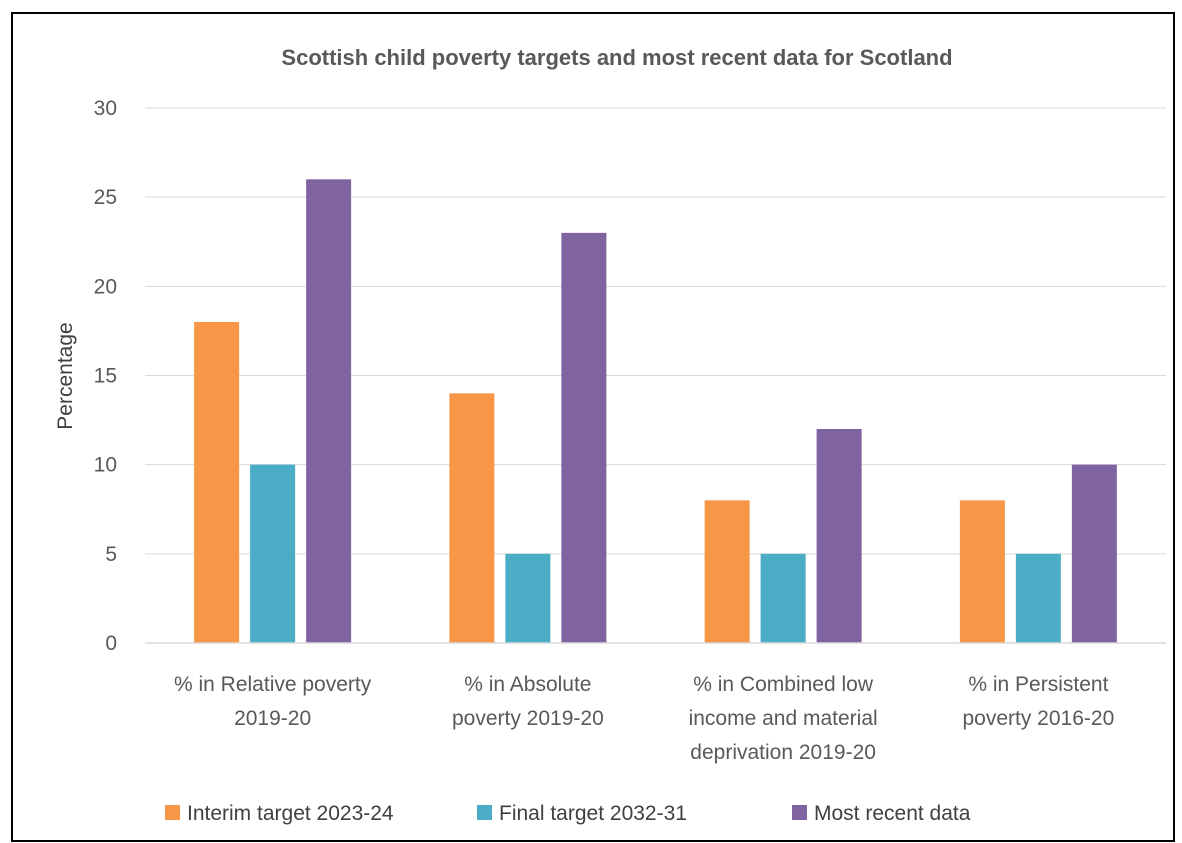 The height and width of the screenshot is (843, 1182). Describe the element at coordinates (783, 752) in the screenshot. I see `x-category-label-line: deprivation 2019-20` at that location.